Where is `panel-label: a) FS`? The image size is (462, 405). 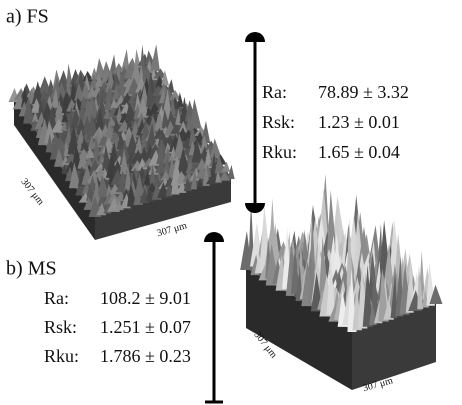
panel-label: a) FS is located at coordinates (27, 17).